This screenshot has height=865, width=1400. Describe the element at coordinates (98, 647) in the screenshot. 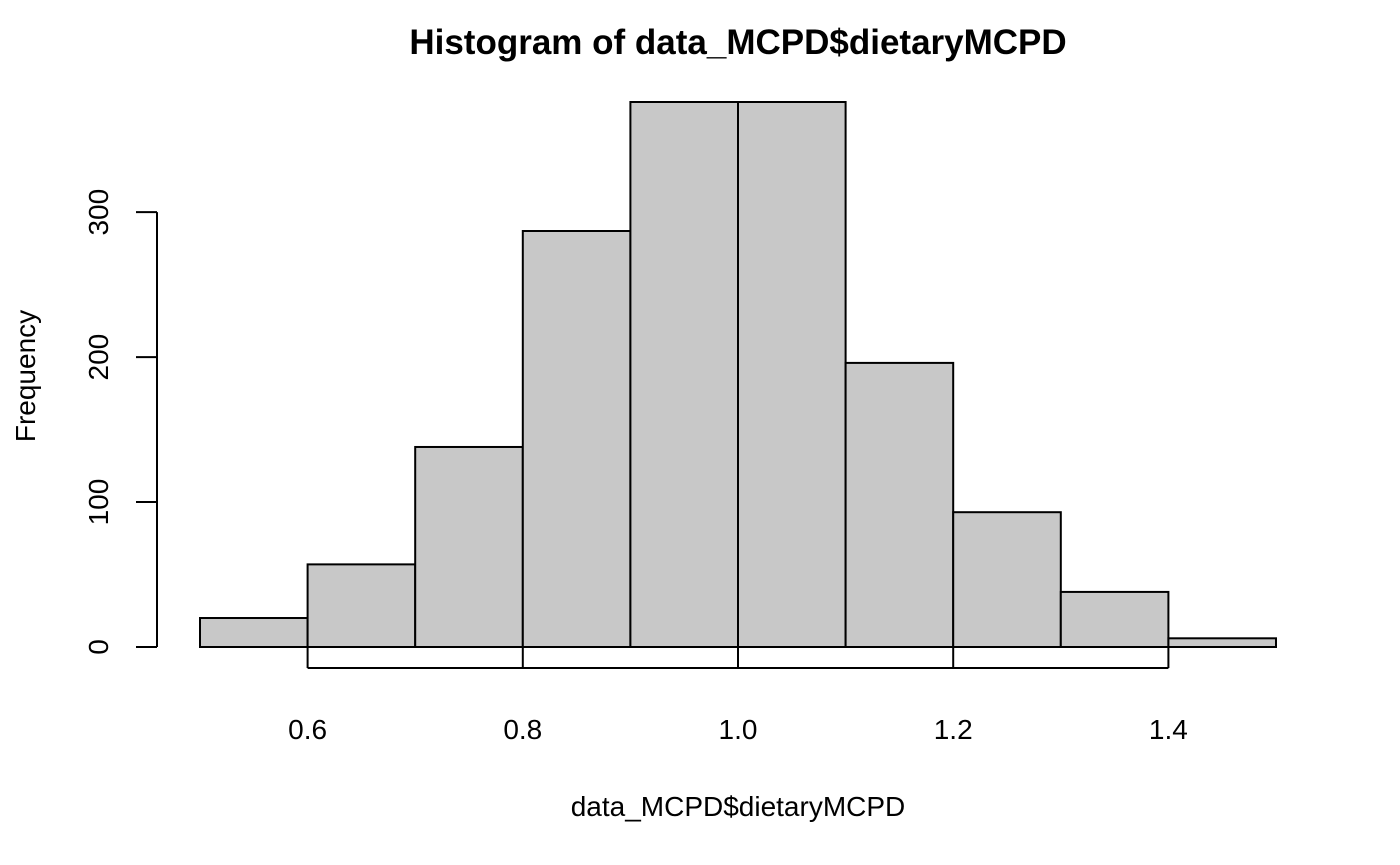

I see `y-tick-label: 0` at that location.